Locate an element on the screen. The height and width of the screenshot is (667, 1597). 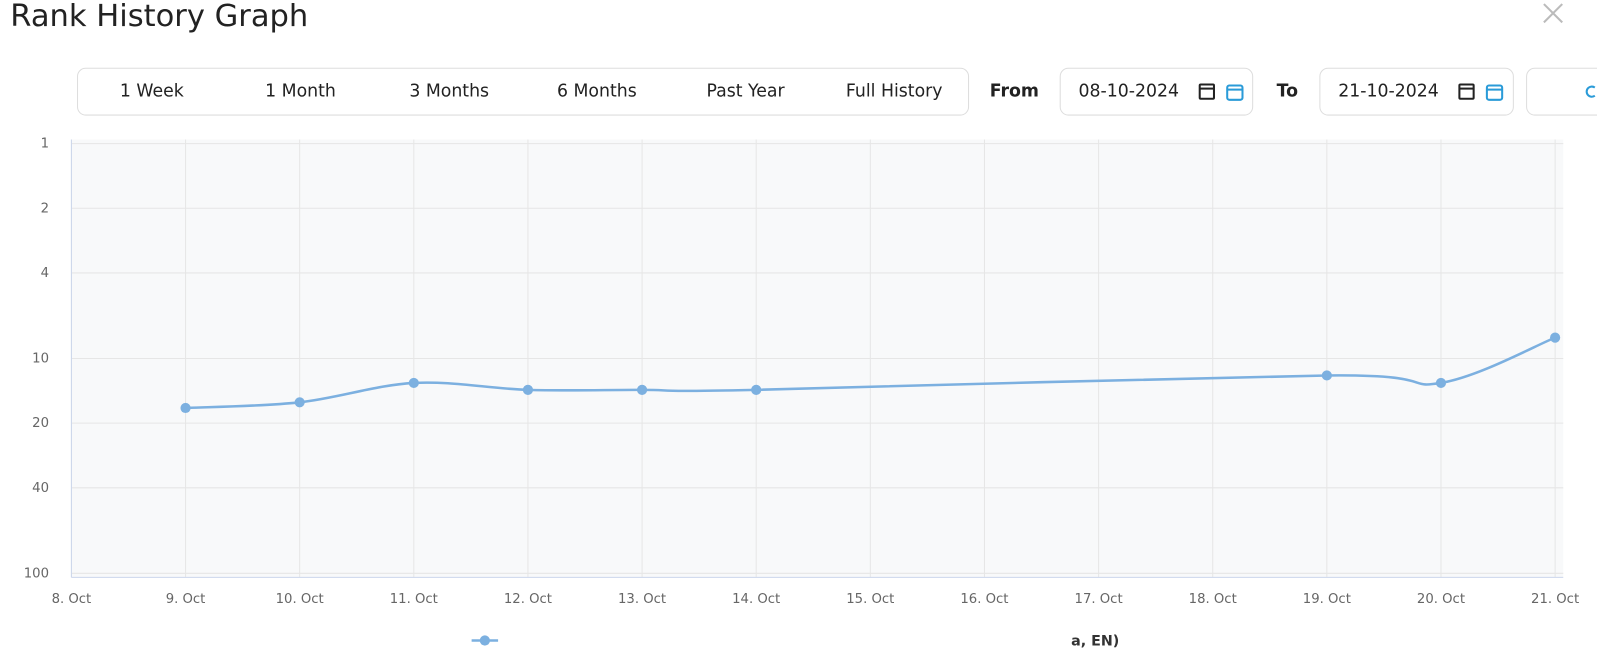
series-line is located at coordinates (870, 373).